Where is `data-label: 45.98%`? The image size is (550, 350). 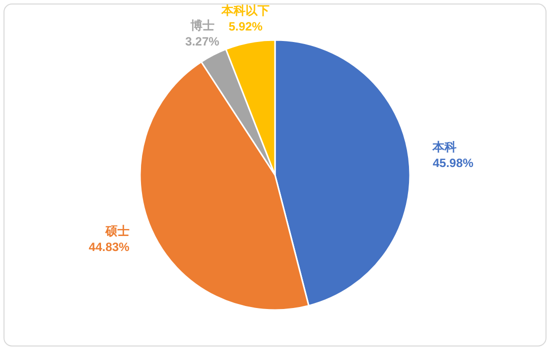 data-label: 45.98% is located at coordinates (453, 163).